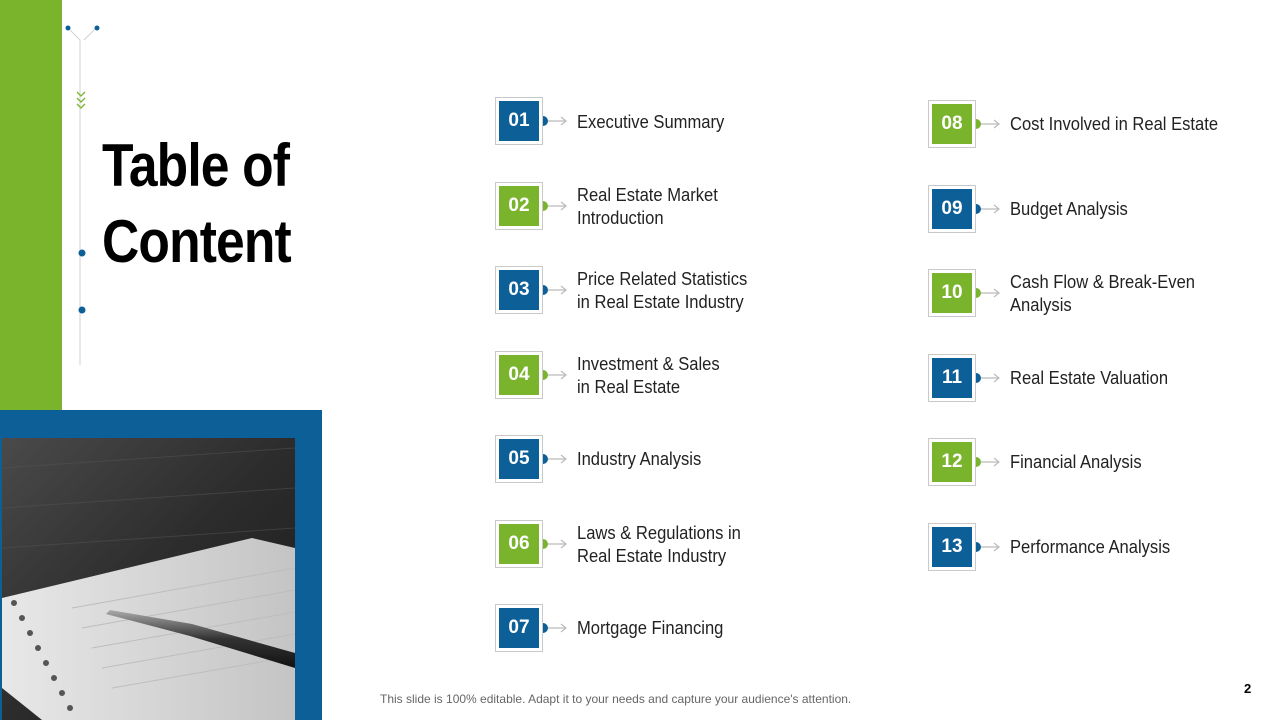 Image resolution: width=1280 pixels, height=720 pixels. I want to click on item-number: 02, so click(519, 206).